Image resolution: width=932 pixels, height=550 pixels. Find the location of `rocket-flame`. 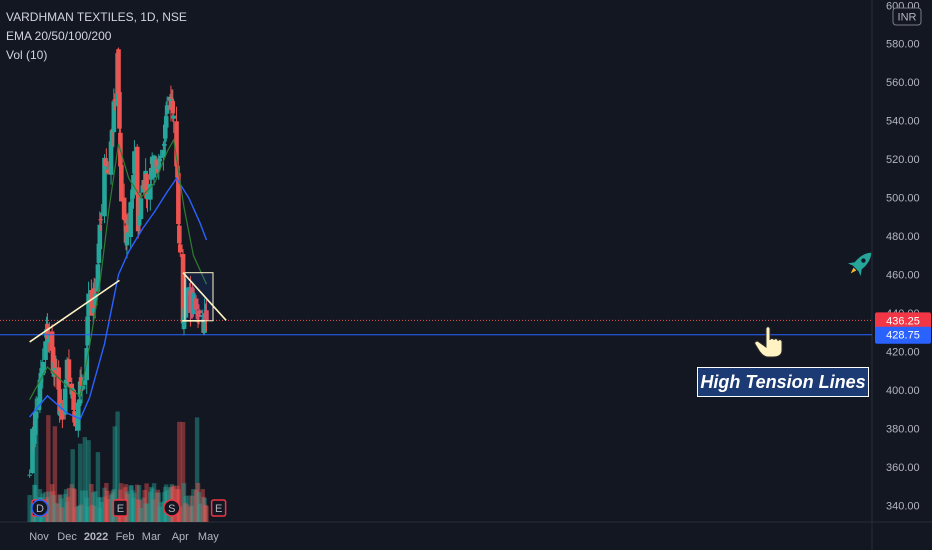

rocket-flame is located at coordinates (853, 270).